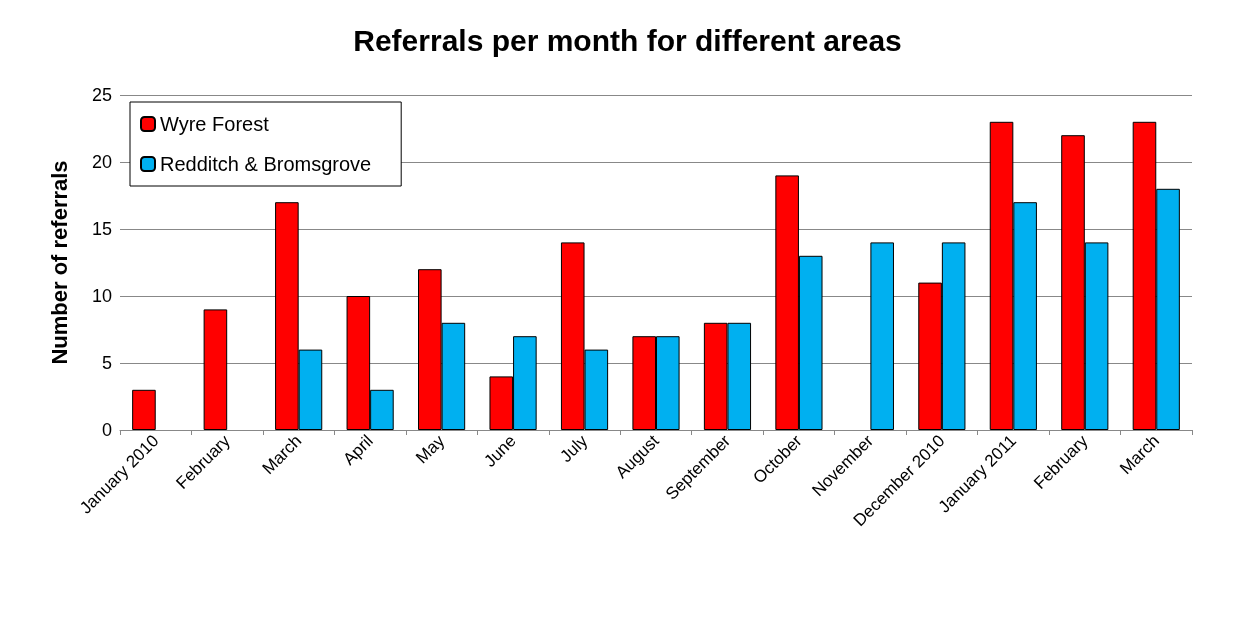 This screenshot has height=622, width=1255. What do you see at coordinates (101, 296) in the screenshot?
I see `y-tick-label: 10` at bounding box center [101, 296].